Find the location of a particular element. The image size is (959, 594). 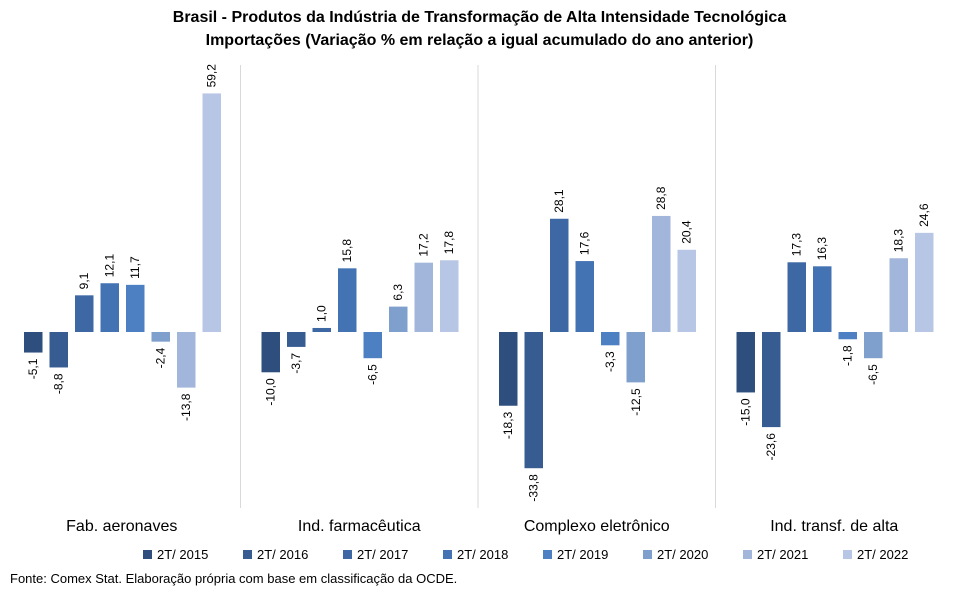

legend-label: 2T/ 2018 is located at coordinates (482, 554).